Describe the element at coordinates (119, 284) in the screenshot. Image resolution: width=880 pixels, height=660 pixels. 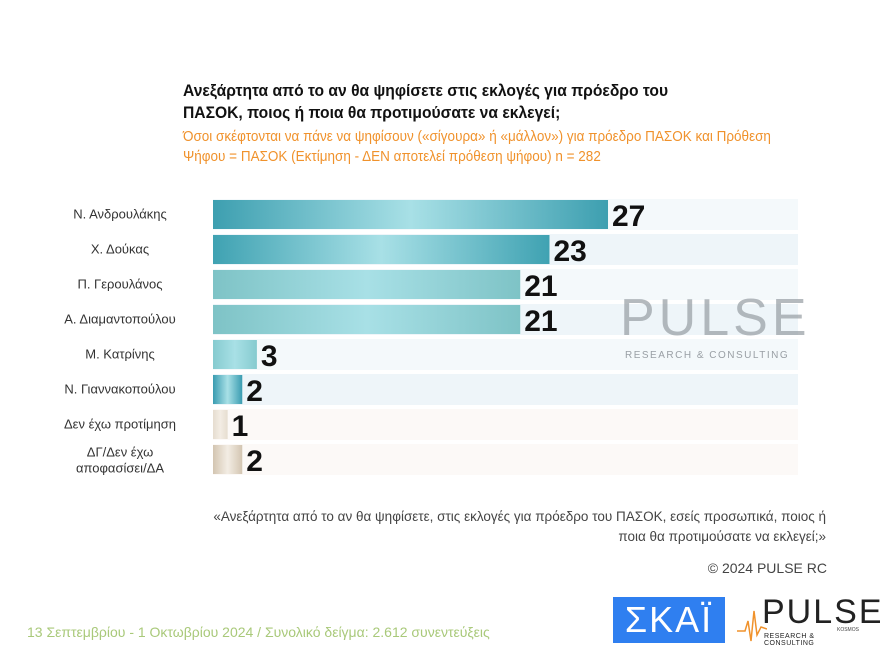
I see `category-label: Π. Γερουλάνος` at that location.